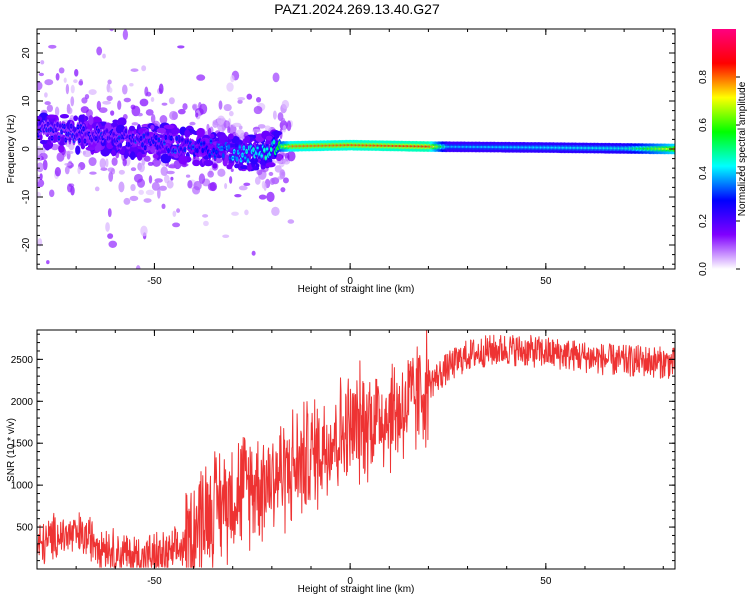  What do you see at coordinates (357, 9) in the screenshot?
I see `figure-title: PAZ1.2024.269.13.40.G27` at bounding box center [357, 9].